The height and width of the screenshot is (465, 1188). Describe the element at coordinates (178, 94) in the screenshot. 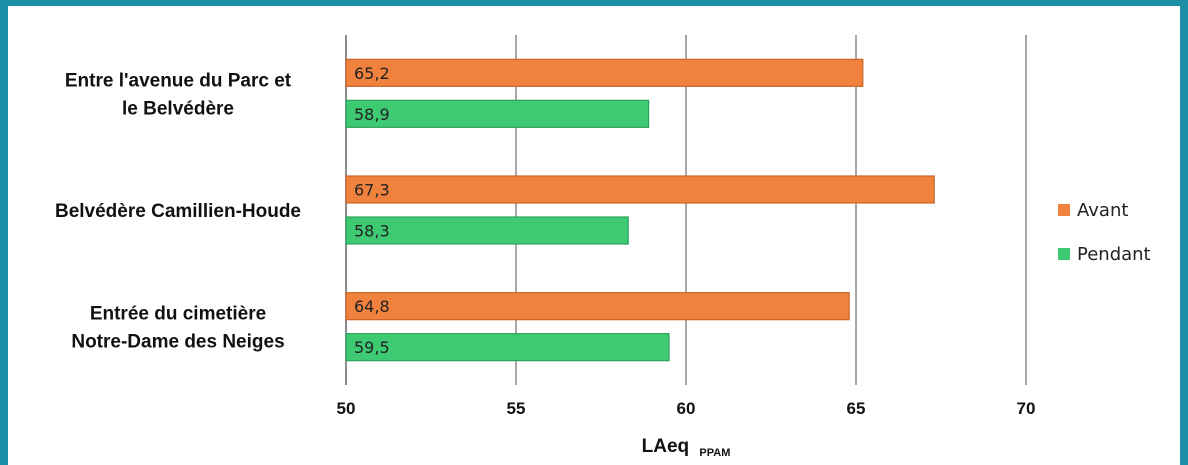

I see `category-label: Entre l'avenue du Parc et le Belvédère` at that location.